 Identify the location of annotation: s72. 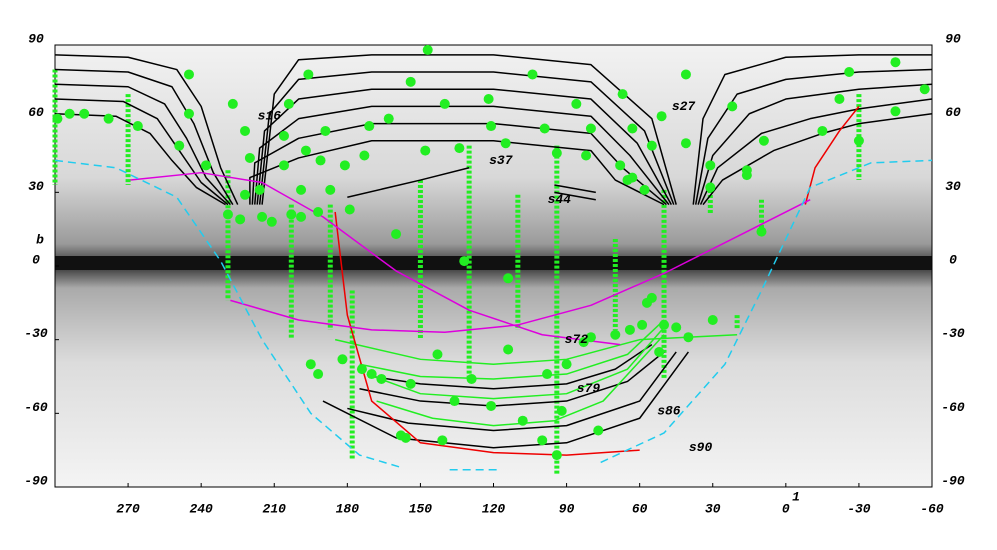
(577, 339).